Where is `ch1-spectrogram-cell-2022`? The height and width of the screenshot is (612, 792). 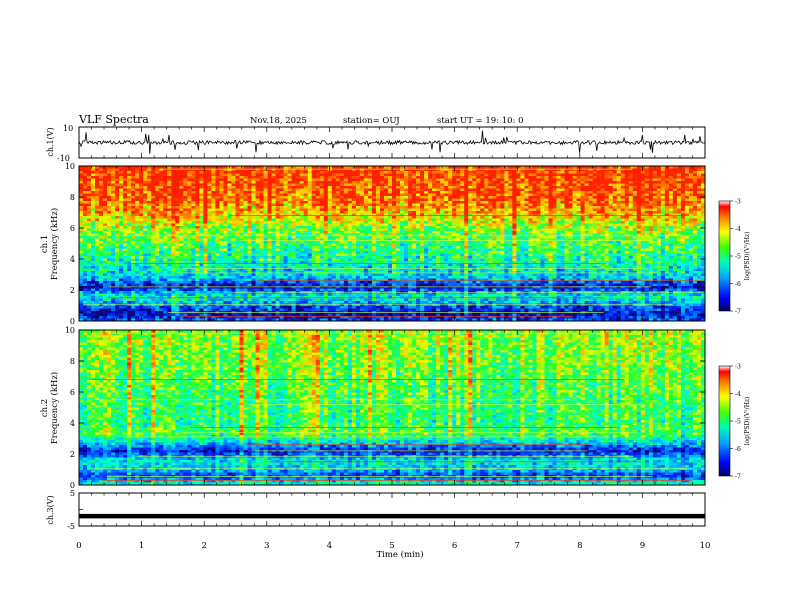
ch1-spectrogram-cell-2022 is located at coordinates (683, 197).